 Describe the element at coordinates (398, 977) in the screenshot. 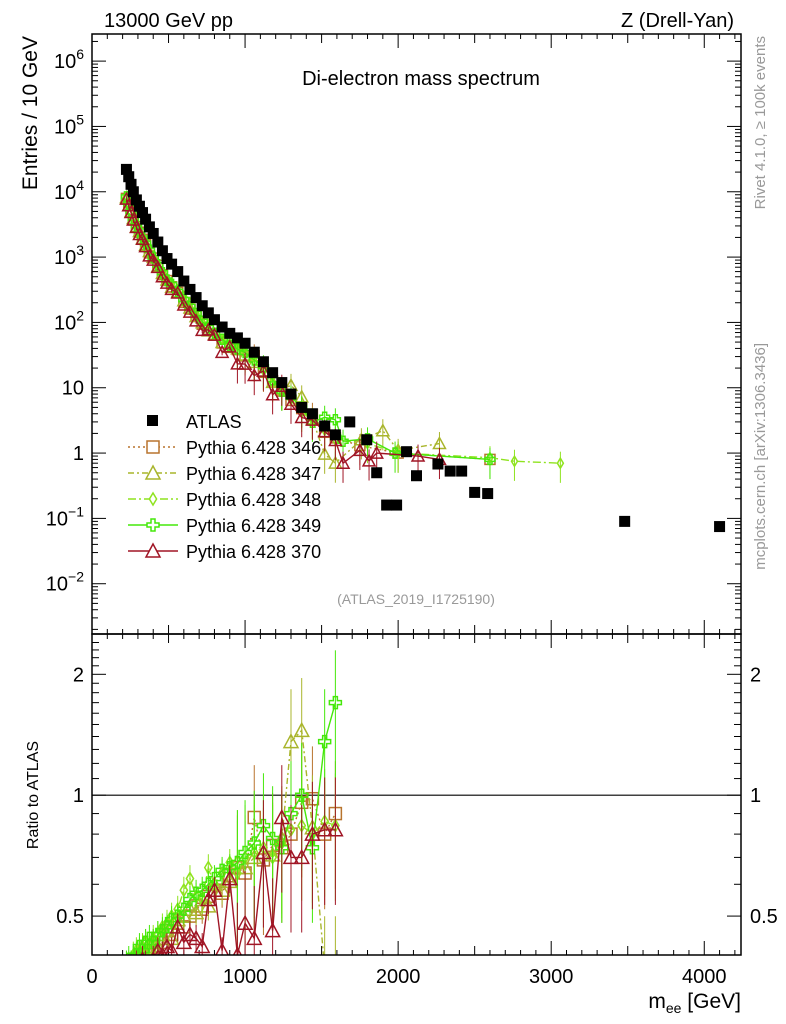

I see `x-tick-label: 2000` at that location.